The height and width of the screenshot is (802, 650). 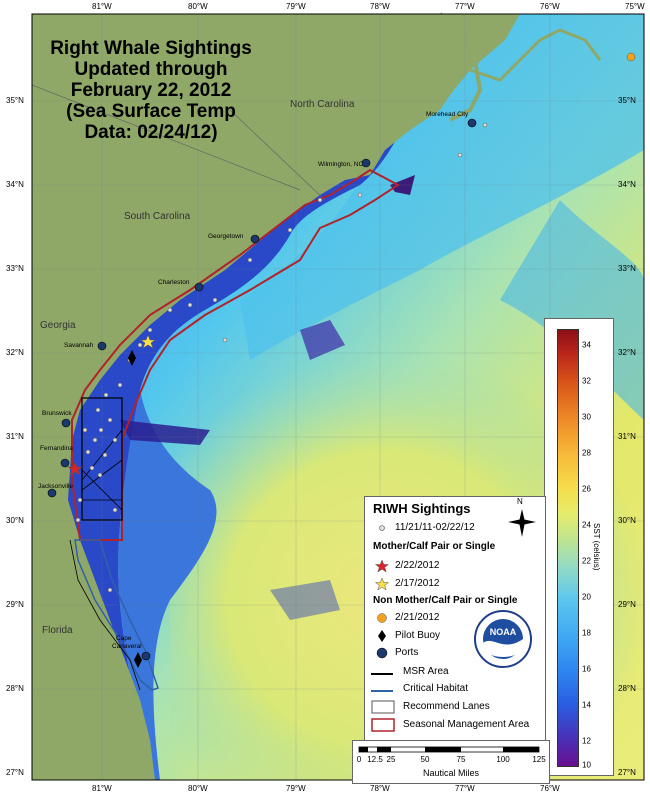 I want to click on title-line: (Sea Surface Temp, so click(x=151, y=111).